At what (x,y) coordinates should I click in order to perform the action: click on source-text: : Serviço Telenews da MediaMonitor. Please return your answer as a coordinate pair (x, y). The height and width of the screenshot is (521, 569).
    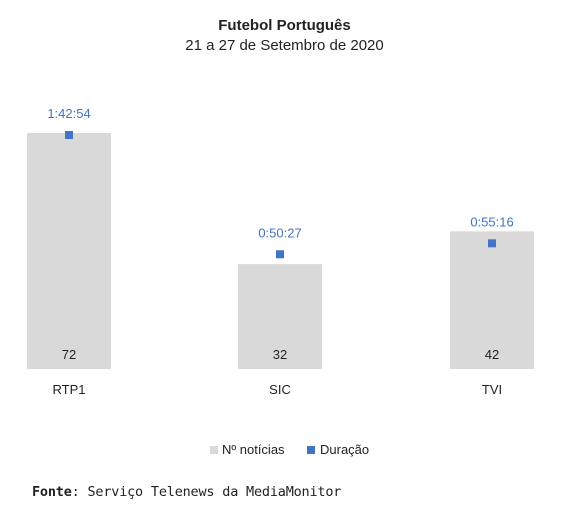
    Looking at the image, I should click on (206, 492).